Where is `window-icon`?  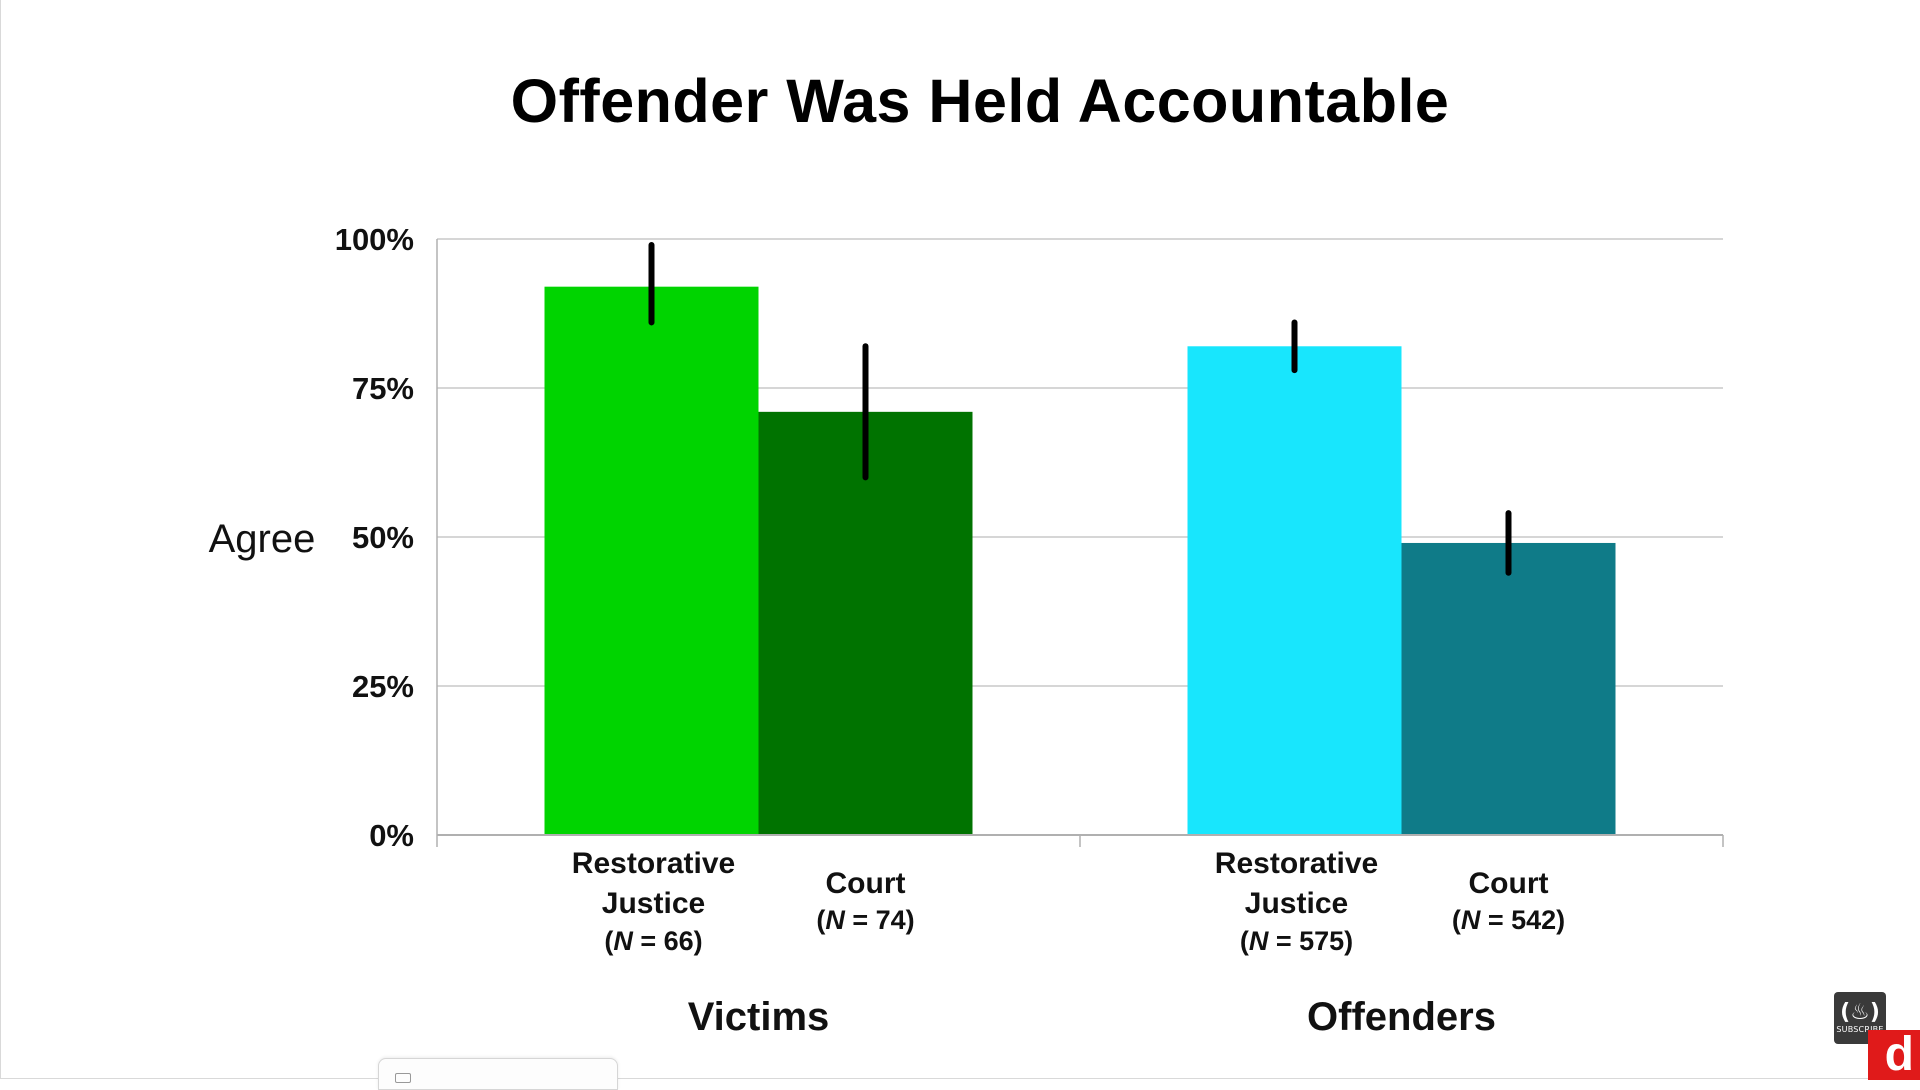 window-icon is located at coordinates (403, 1078).